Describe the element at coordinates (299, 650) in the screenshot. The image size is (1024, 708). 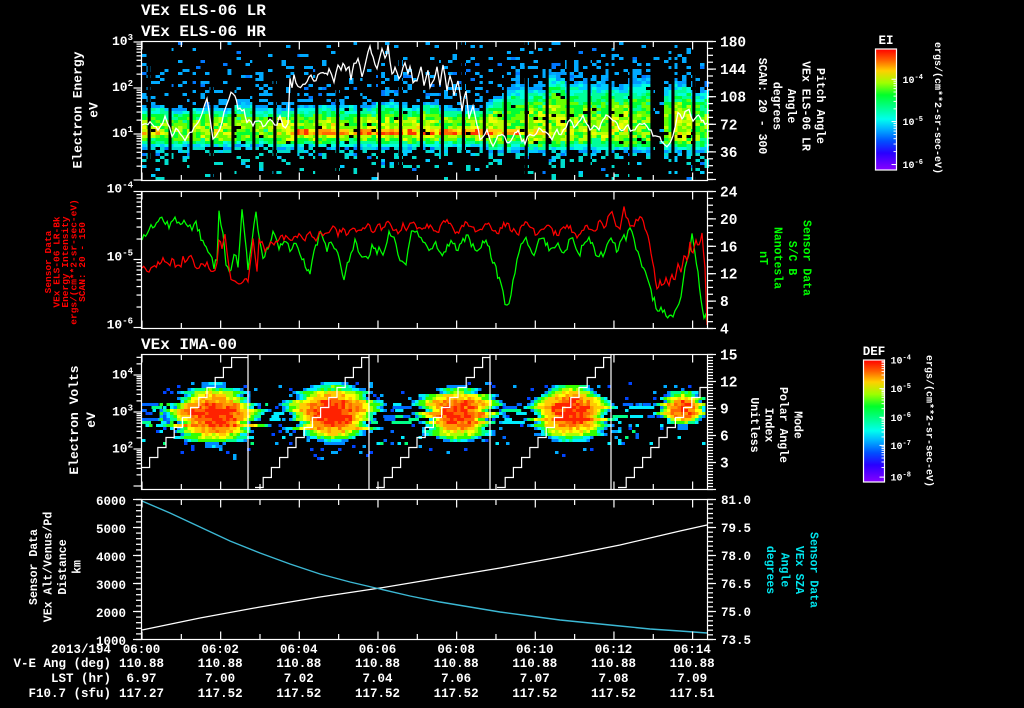
I see `svg-text: 06:04` at that location.